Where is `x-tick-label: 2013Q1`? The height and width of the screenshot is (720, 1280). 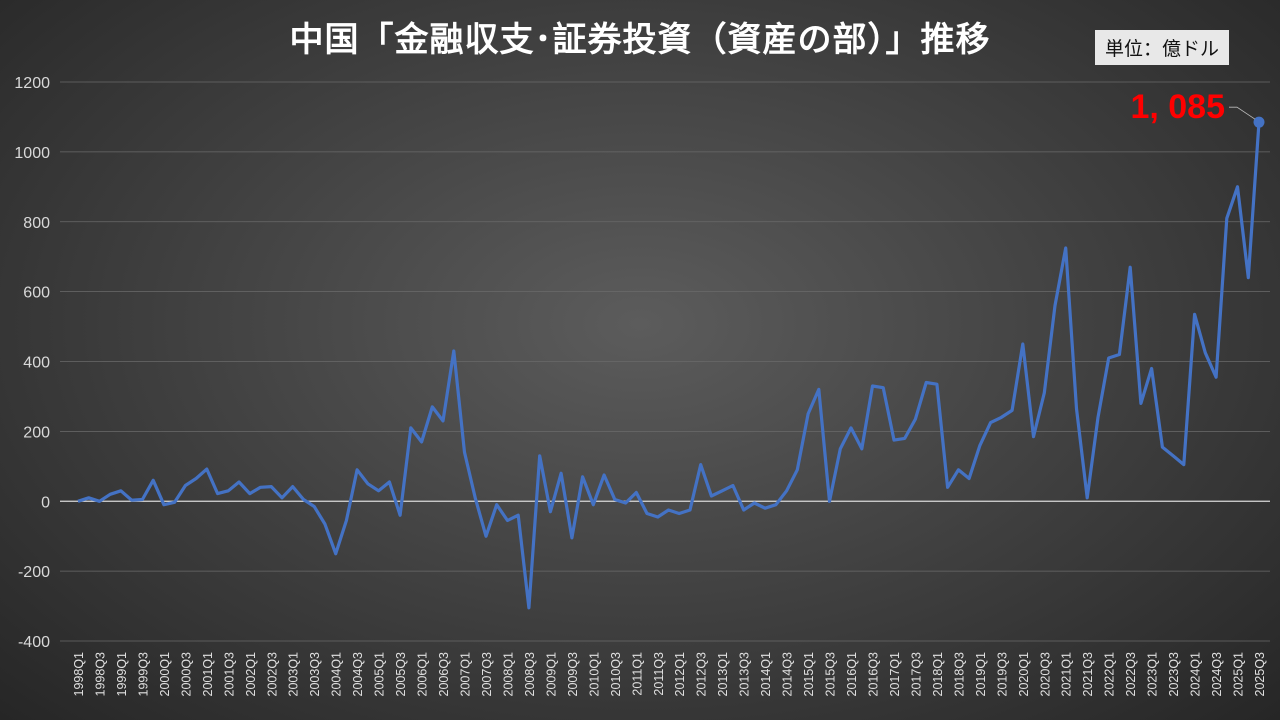
x-tick-label: 2013Q1 is located at coordinates (723, 674).